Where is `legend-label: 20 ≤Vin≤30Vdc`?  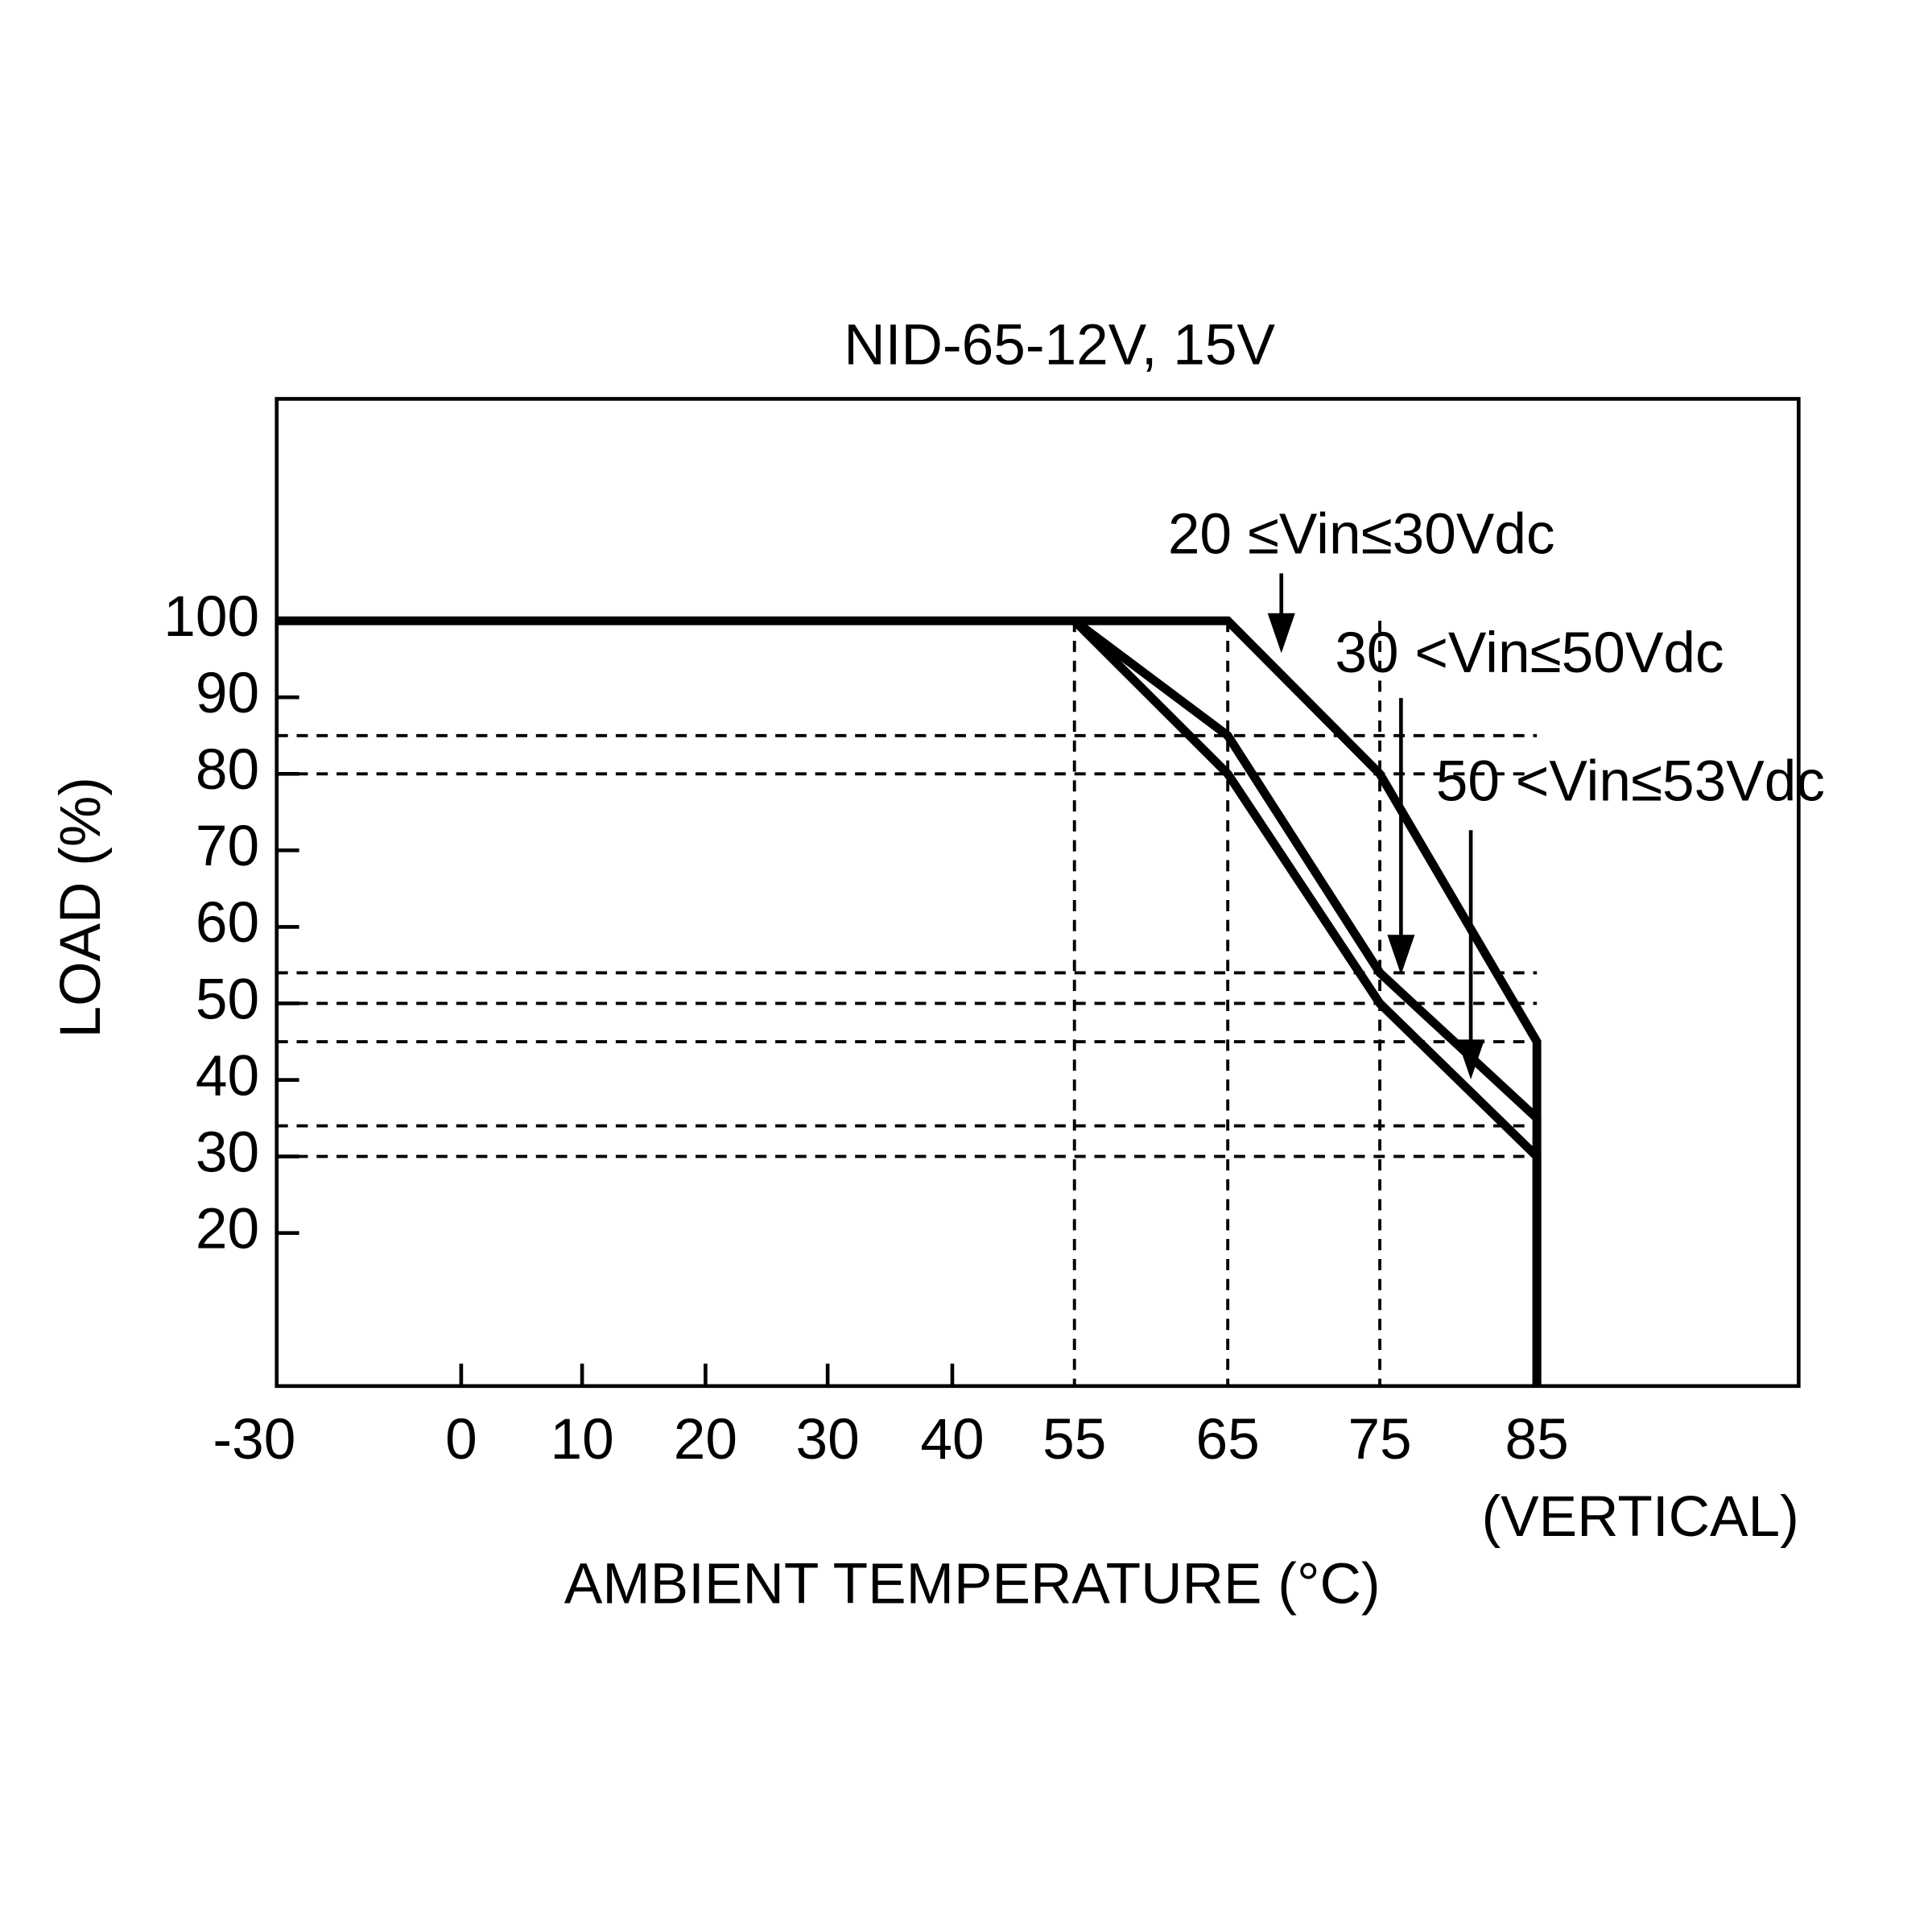
legend-label: 20 ≤Vin≤30Vdc is located at coordinates (1361, 535).